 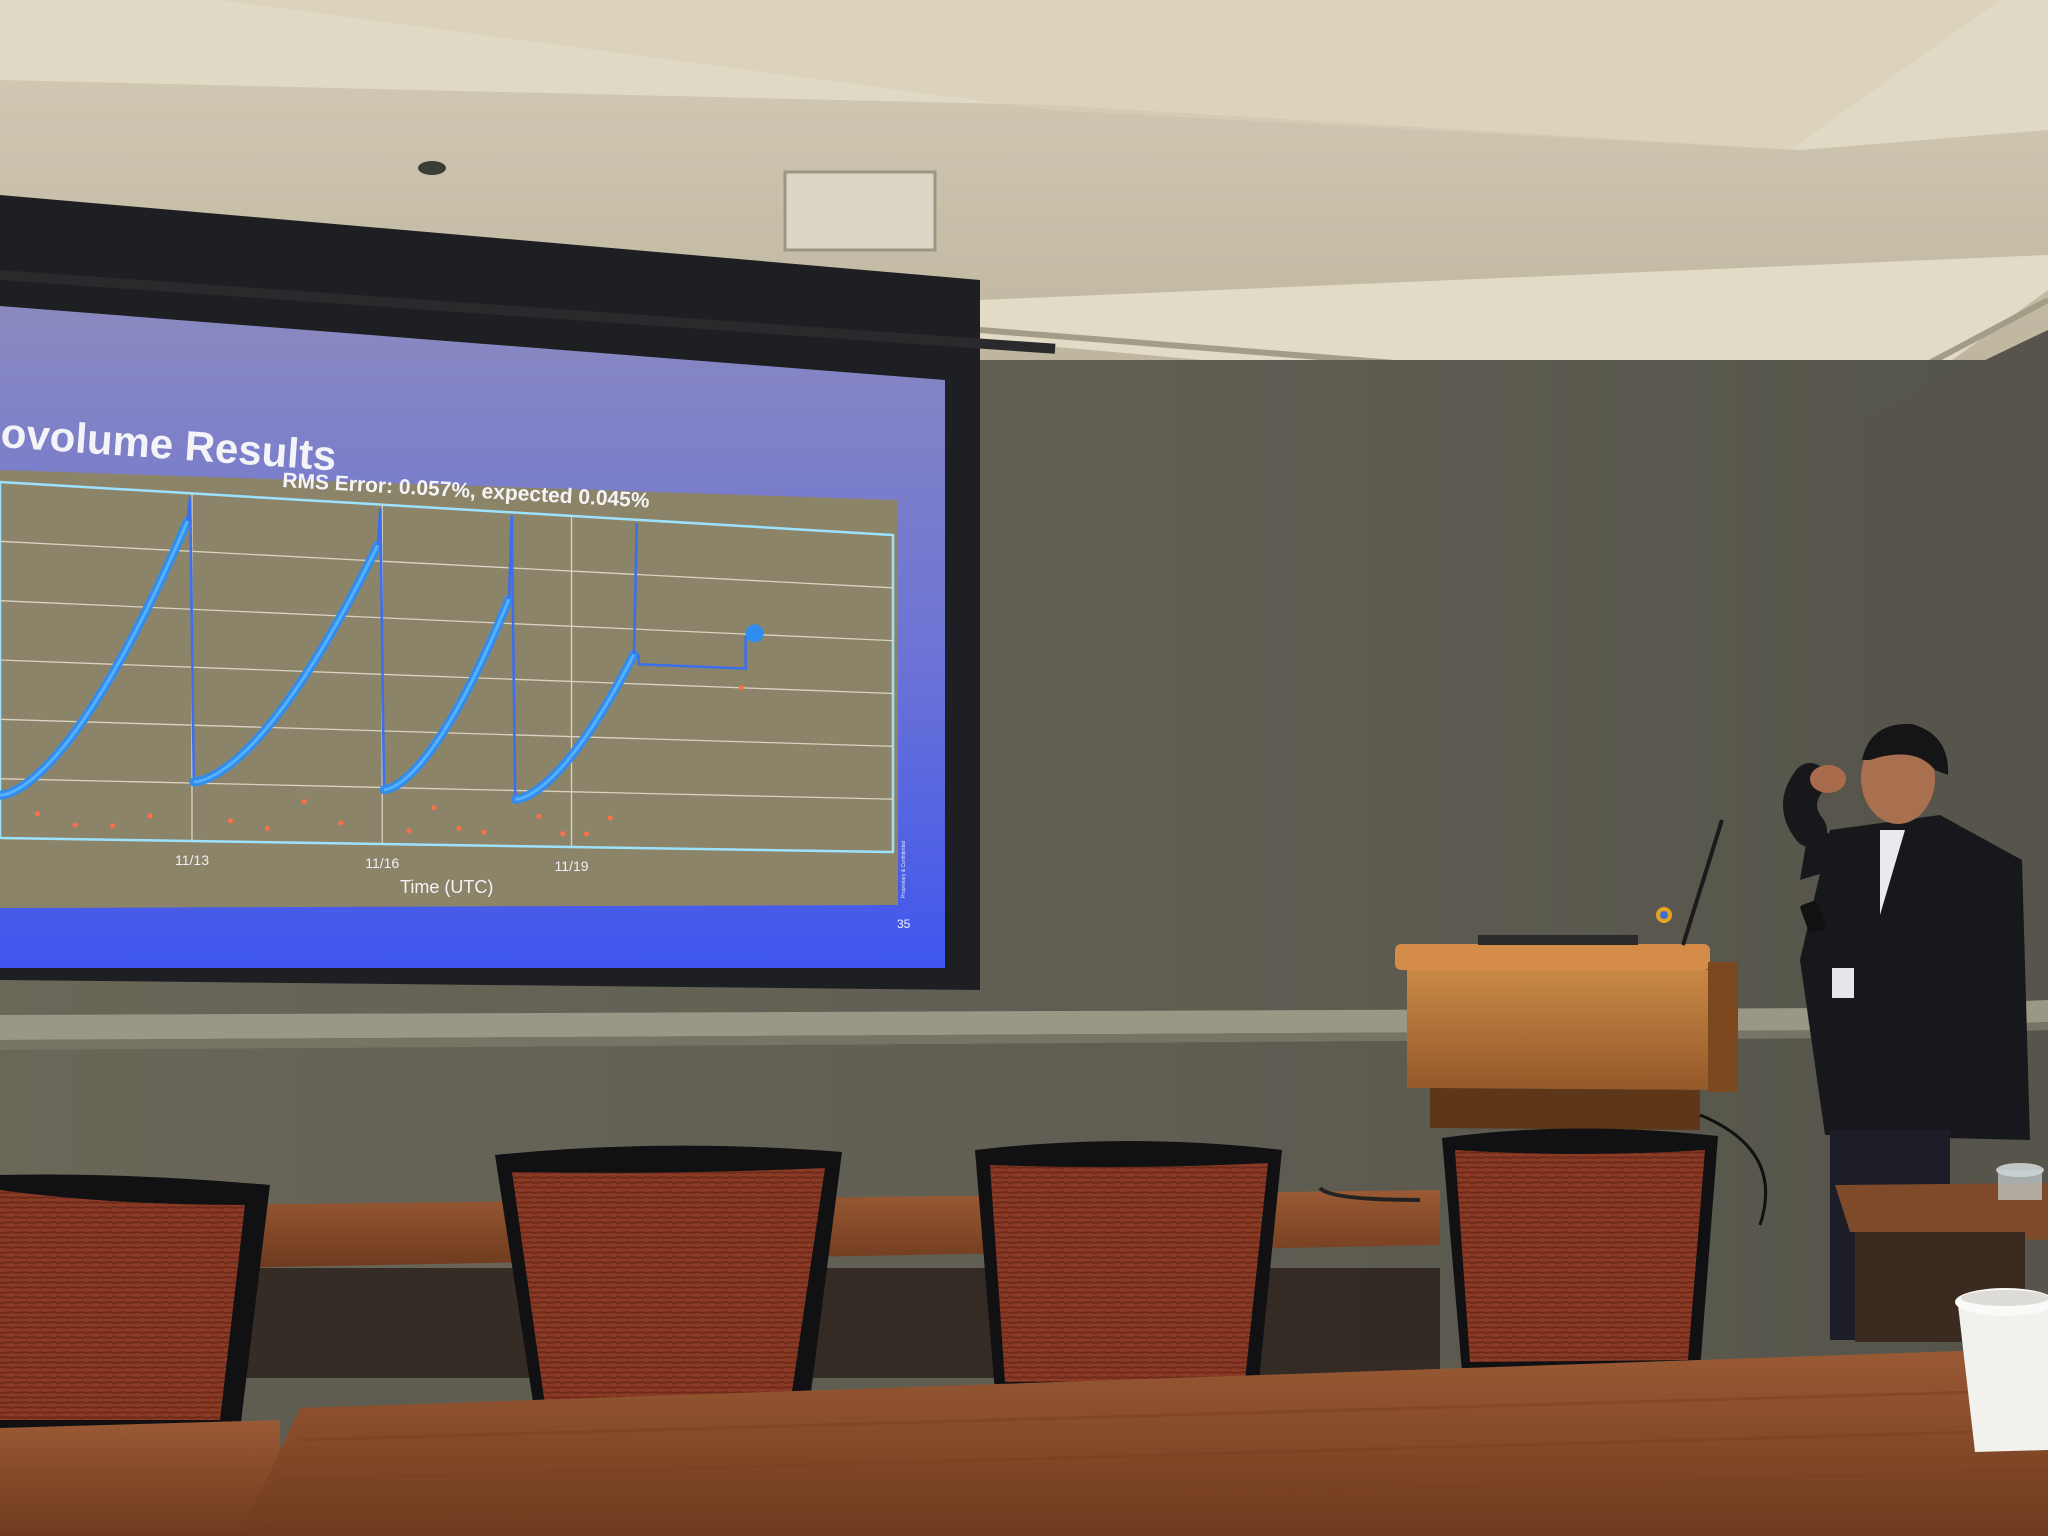 I want to click on chart-series, so click(x=382, y=666).